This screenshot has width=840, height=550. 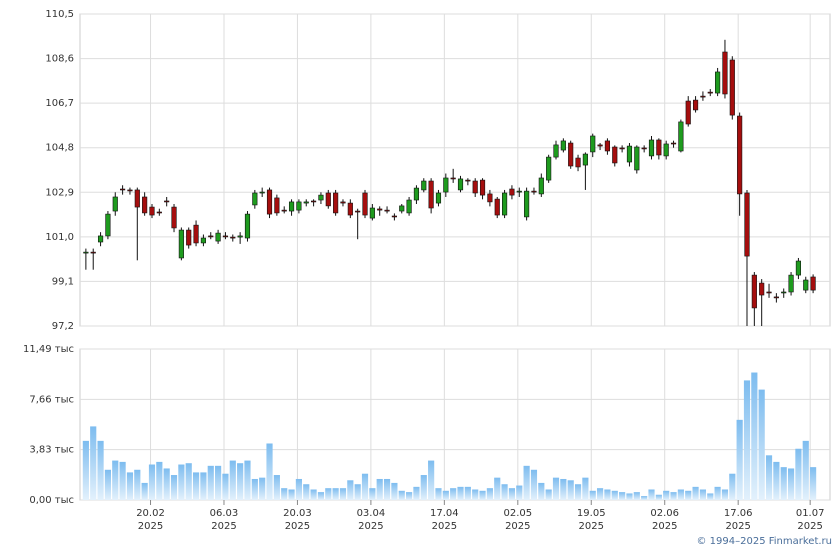 What do you see at coordinates (59, 237) in the screenshot?
I see `y-tick-label: 101,0` at bounding box center [59, 237].